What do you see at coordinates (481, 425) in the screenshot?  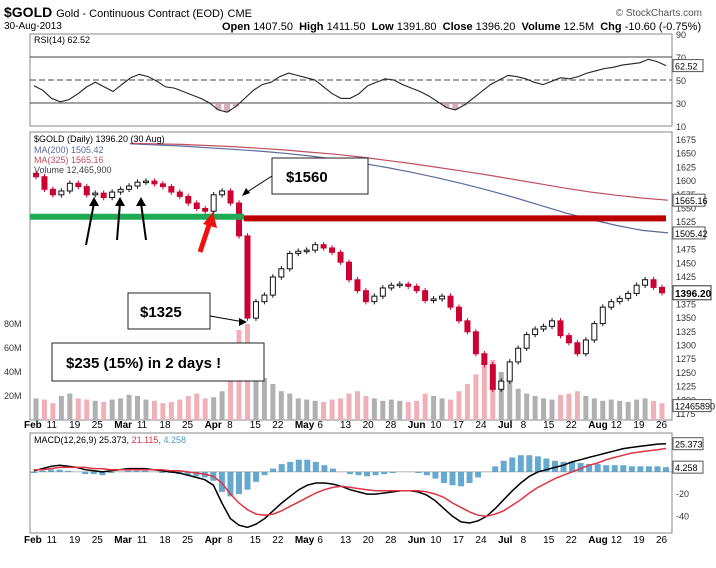 I see `price-x-tick-label: 24` at bounding box center [481, 425].